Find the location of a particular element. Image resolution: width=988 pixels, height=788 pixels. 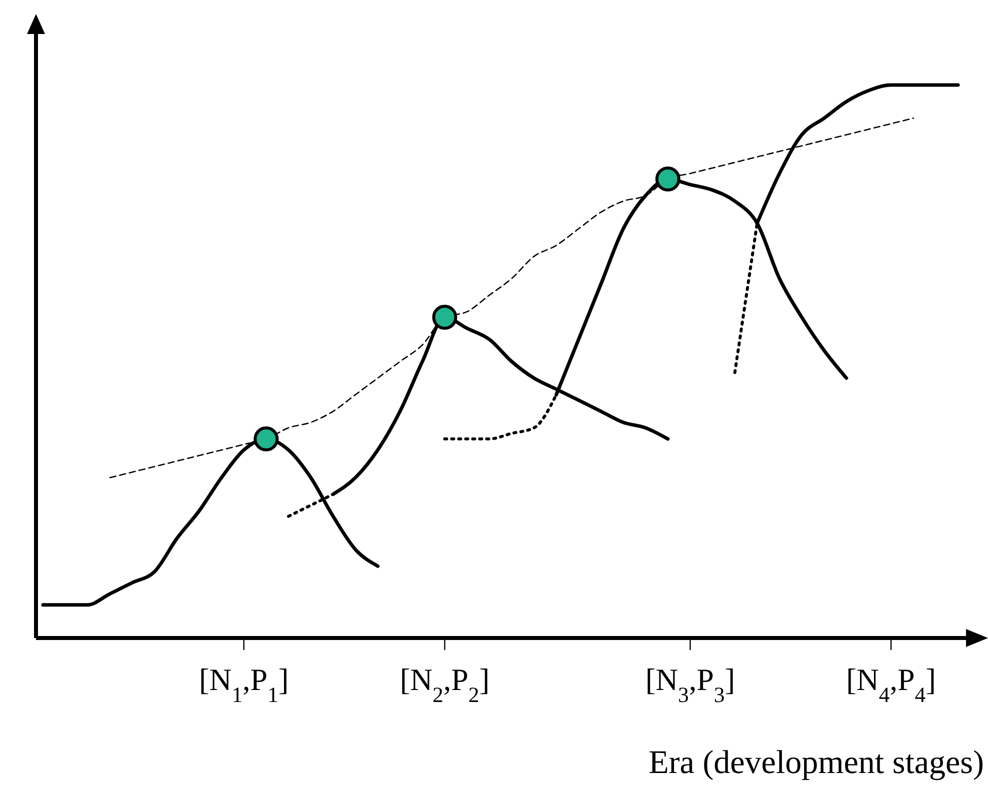

x-tick-label: [N$_{4}$,P$_{4}$] is located at coordinates (891, 684).